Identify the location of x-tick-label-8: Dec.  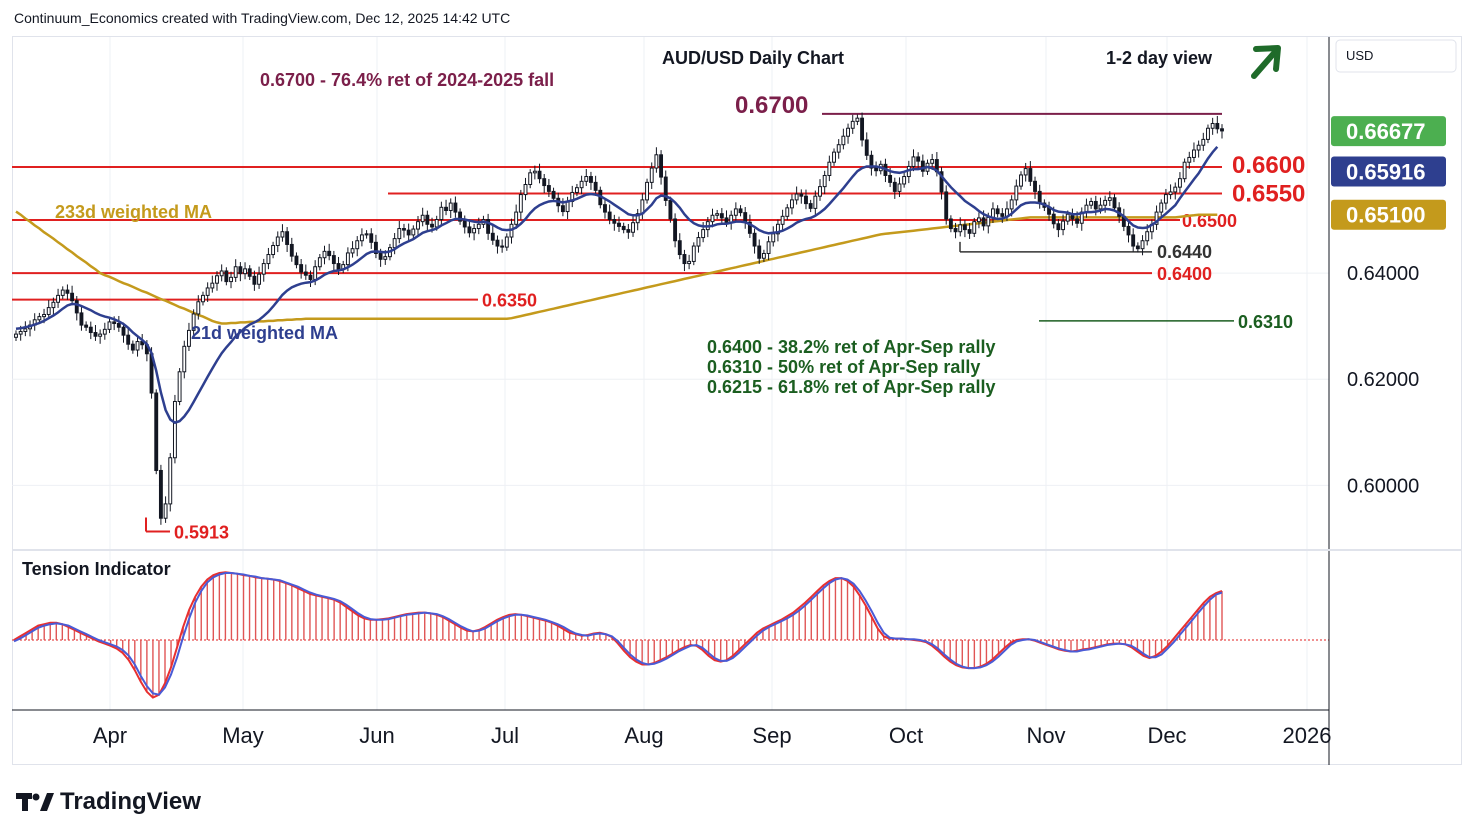
(1166, 735).